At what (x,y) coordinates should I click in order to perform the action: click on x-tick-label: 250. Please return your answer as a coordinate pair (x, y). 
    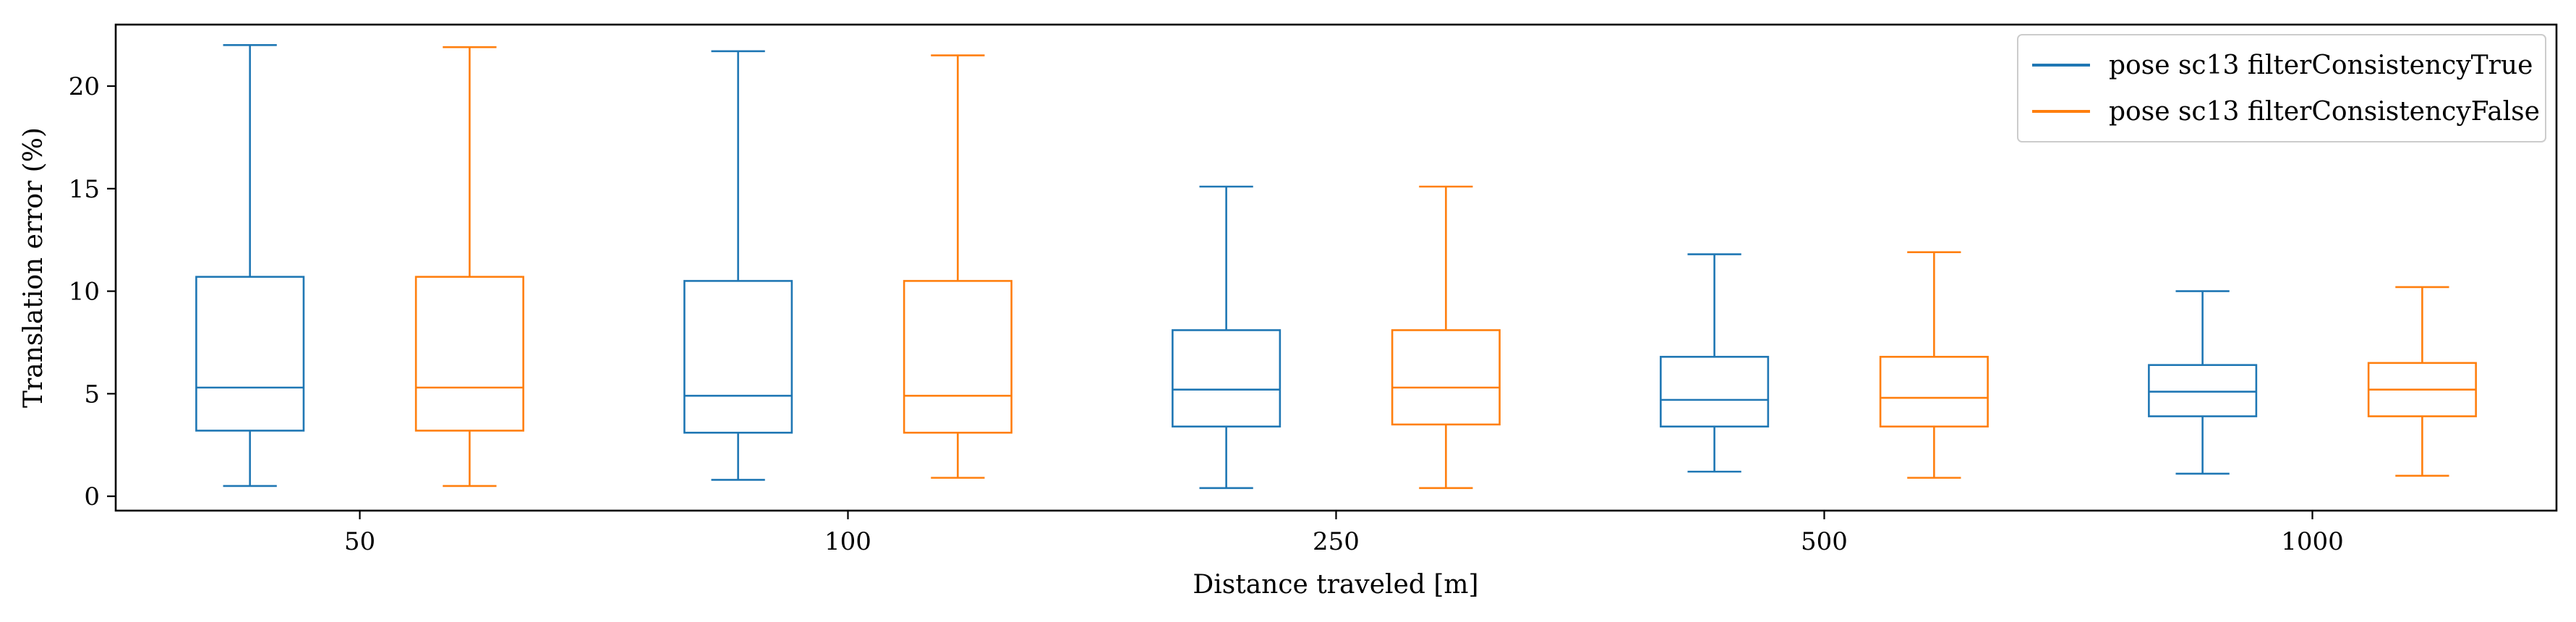
    Looking at the image, I should click on (1336, 541).